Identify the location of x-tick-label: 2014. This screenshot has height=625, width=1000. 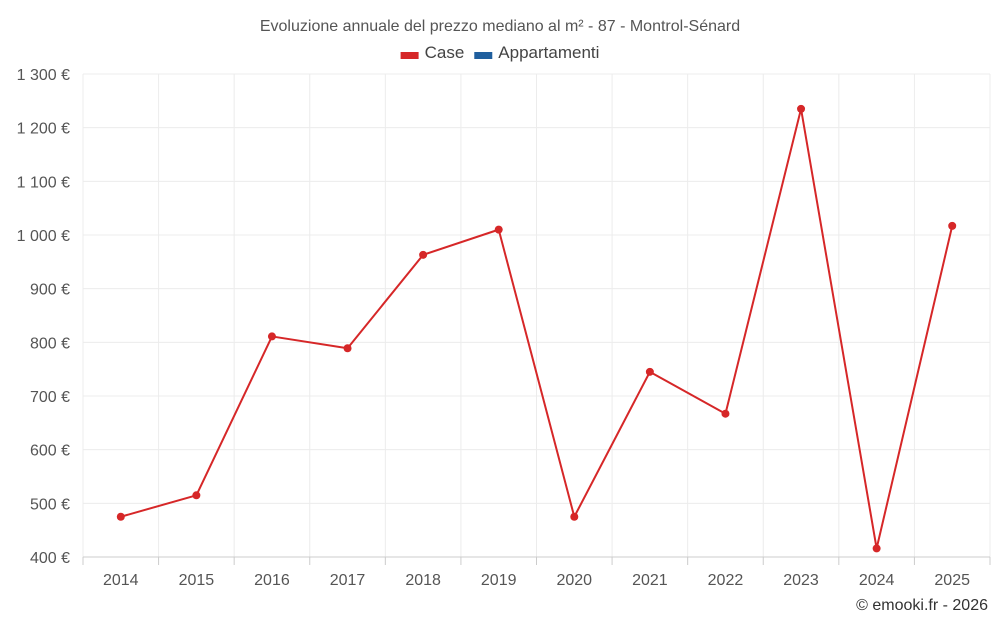
(121, 580).